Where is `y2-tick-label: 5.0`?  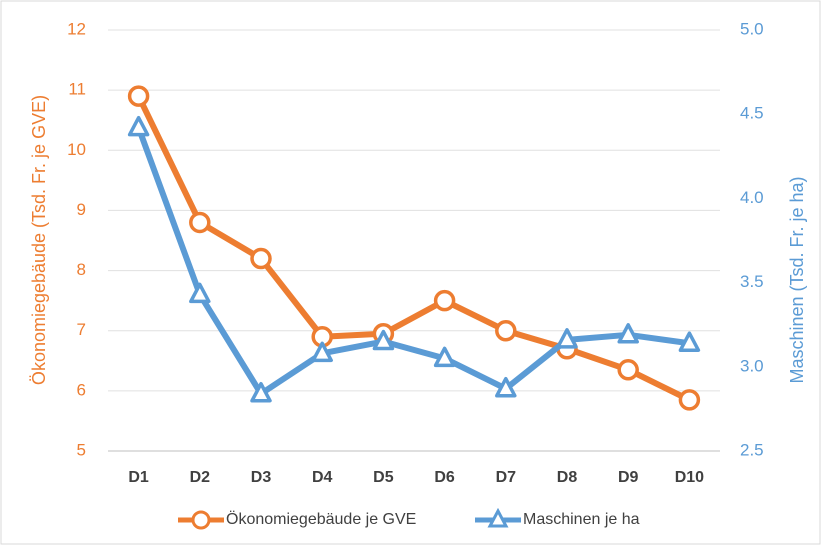 y2-tick-label: 5.0 is located at coordinates (752, 28).